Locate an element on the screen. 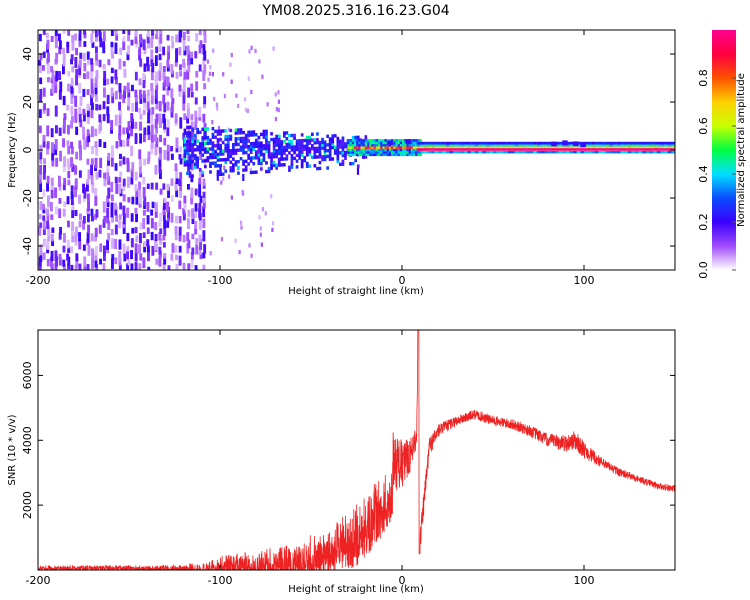 Image resolution: width=750 pixels, height=600 pixels. spectrogram-y-tick-label: -40 is located at coordinates (27, 246).